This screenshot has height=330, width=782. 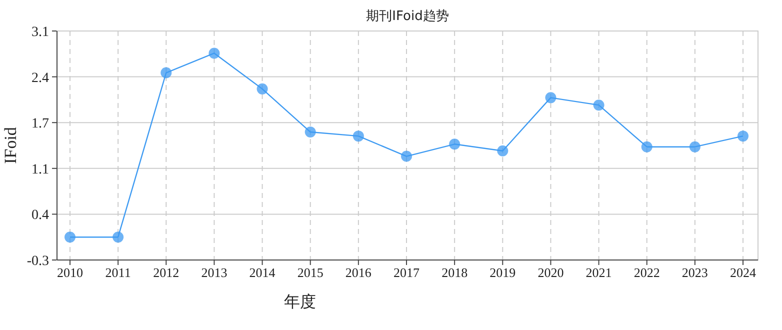 What do you see at coordinates (214, 272) in the screenshot?
I see `x-tick-label: 2013` at bounding box center [214, 272].